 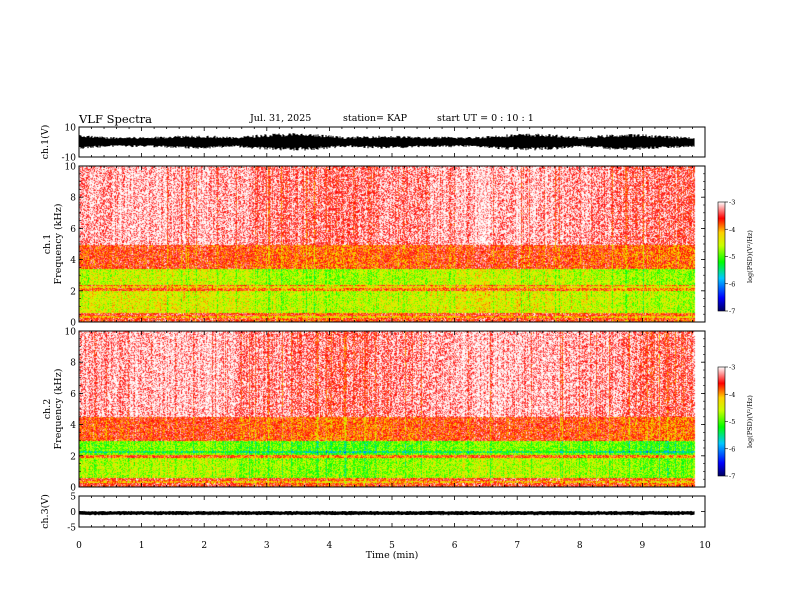 I want to click on x-tick-label: 9, so click(x=643, y=546).